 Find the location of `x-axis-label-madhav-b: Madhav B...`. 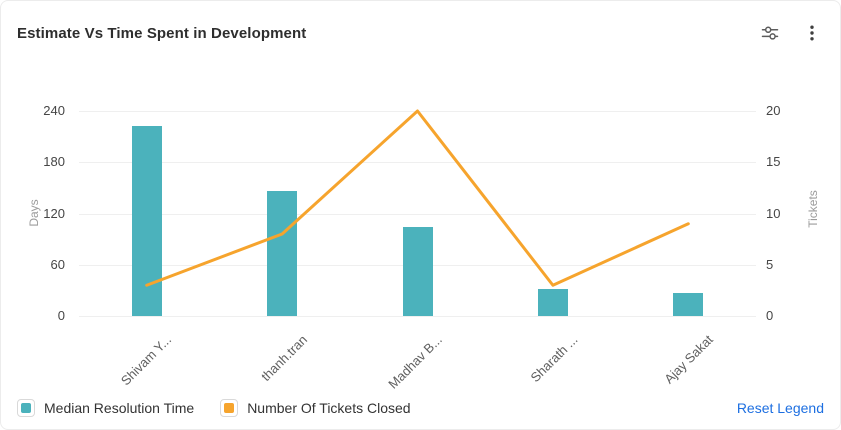

x-axis-label-madhav-b: Madhav B... is located at coordinates (415, 362).